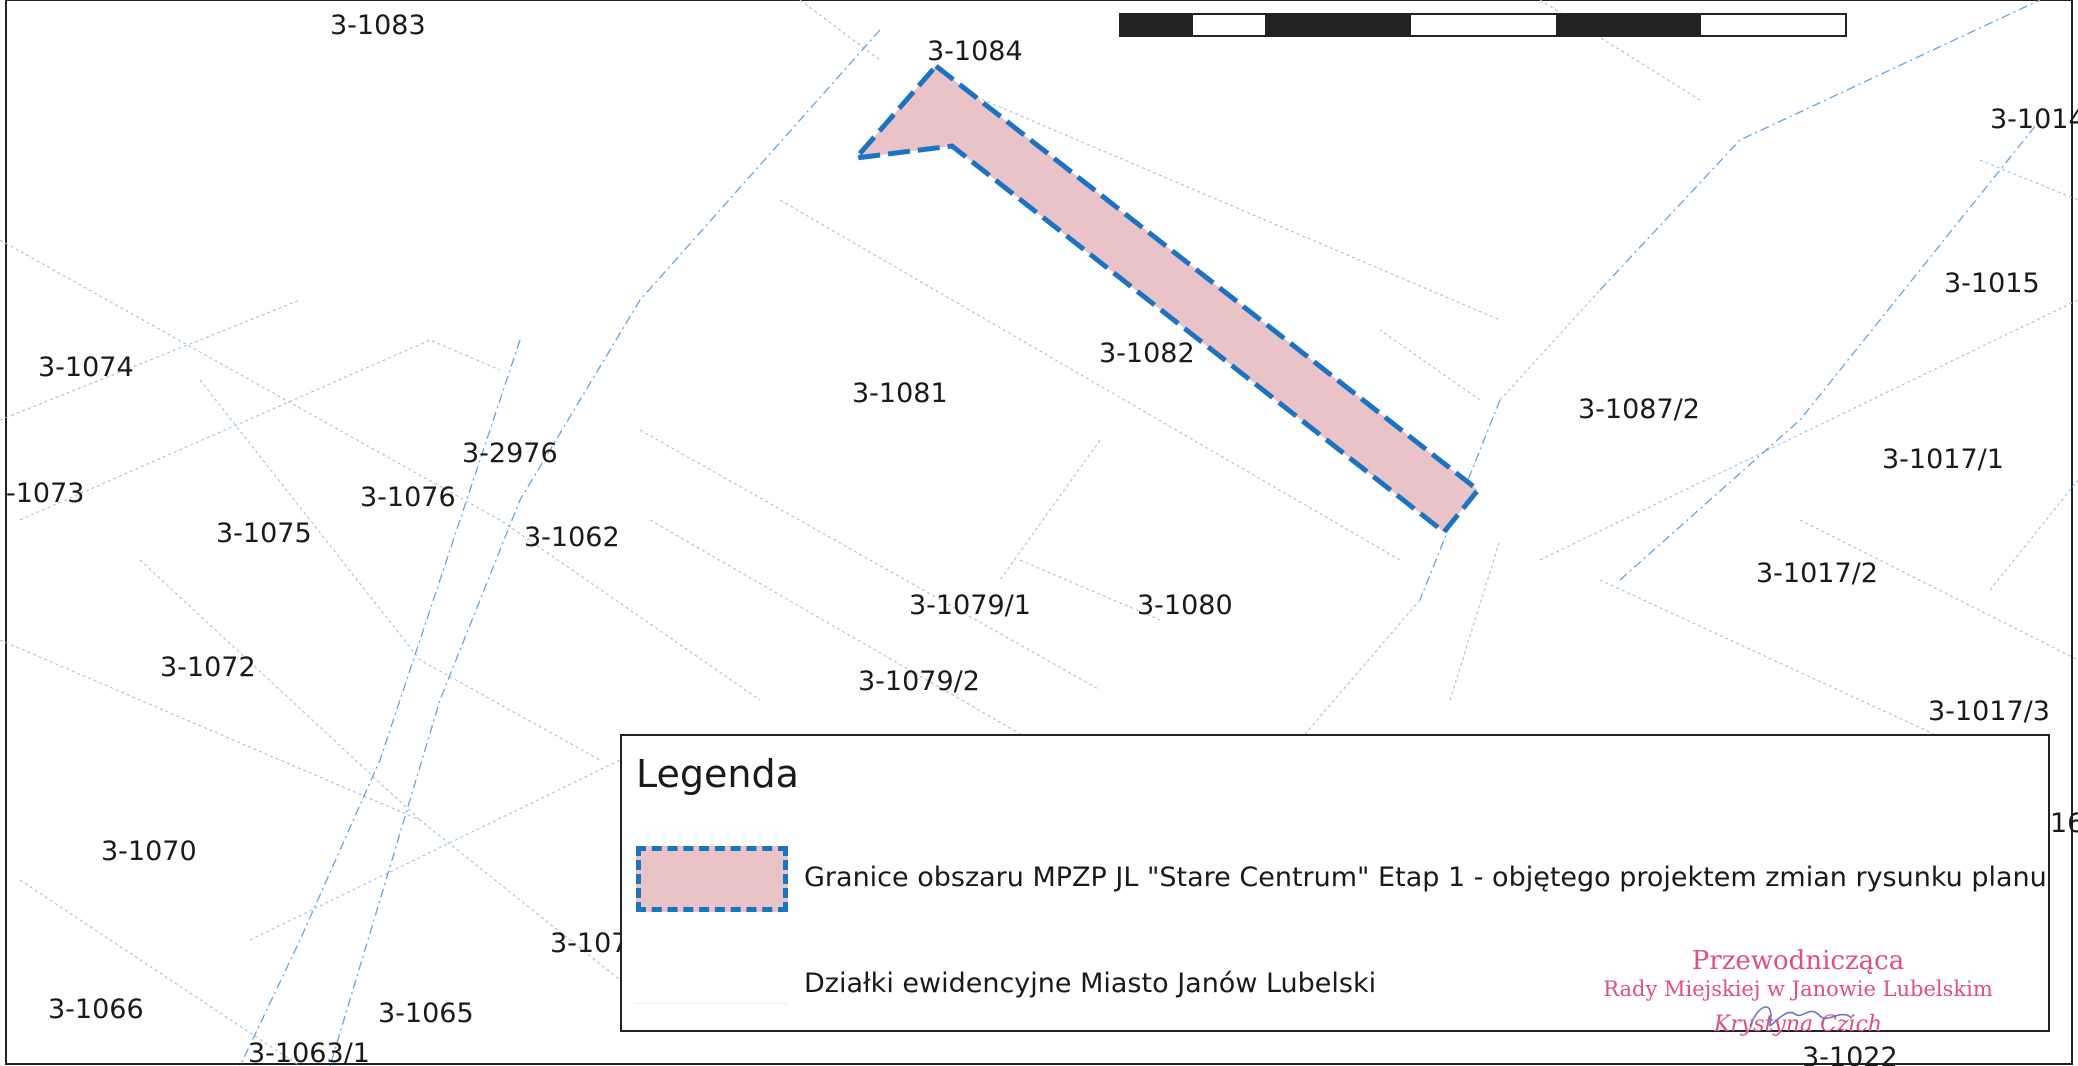 This screenshot has height=1066, width=2078. What do you see at coordinates (712, 879) in the screenshot?
I see `legend-swatch-project-area` at bounding box center [712, 879].